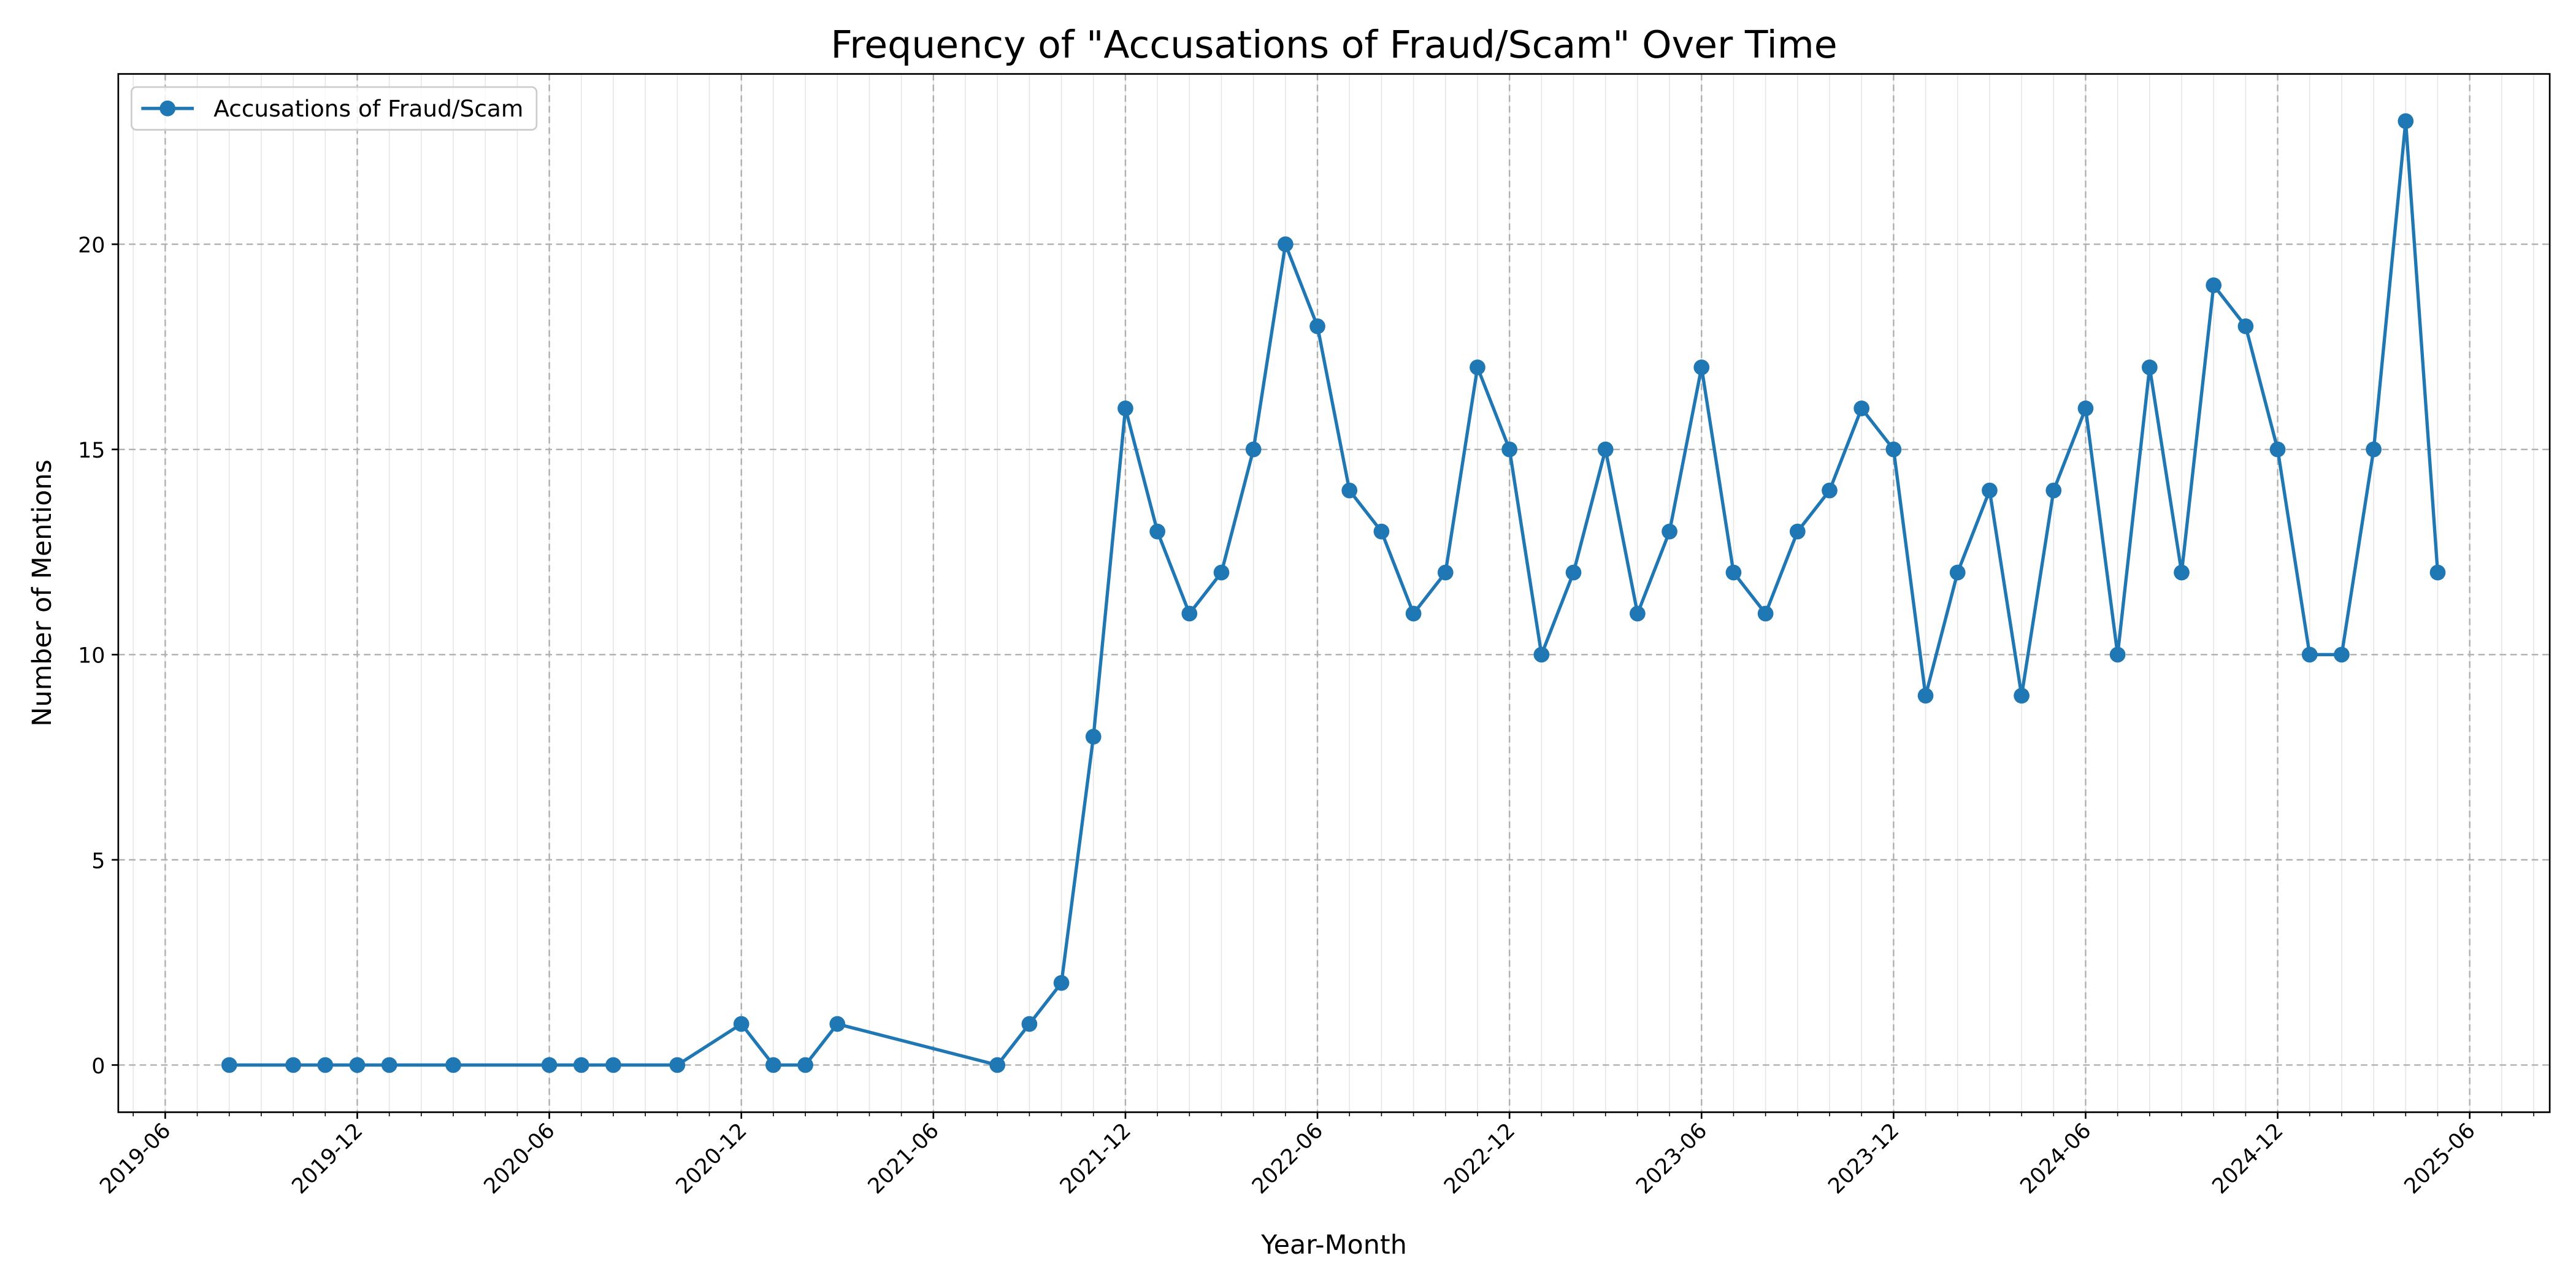 The width and height of the screenshot is (2576, 1288). I want to click on x-tick-label: 2020-12, so click(712, 1159).